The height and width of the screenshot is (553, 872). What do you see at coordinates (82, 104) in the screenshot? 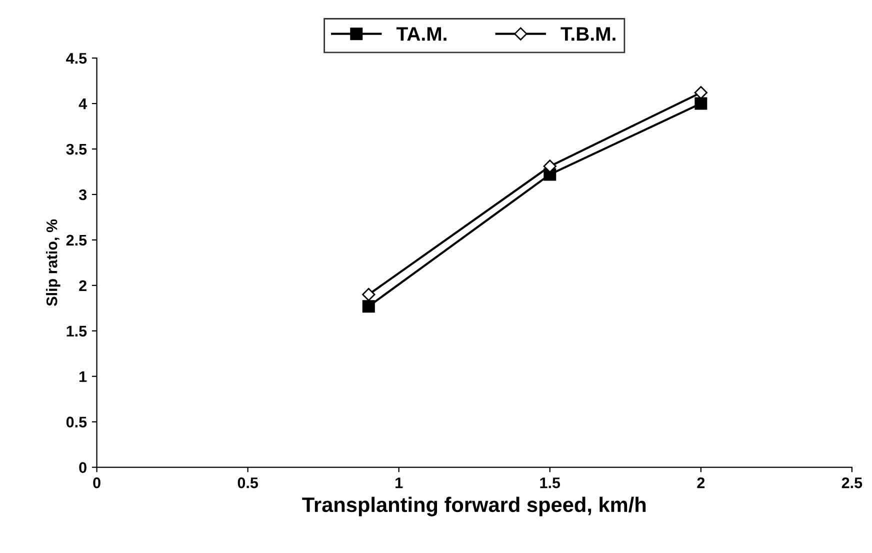
I see `y-tick-label: 4` at bounding box center [82, 104].